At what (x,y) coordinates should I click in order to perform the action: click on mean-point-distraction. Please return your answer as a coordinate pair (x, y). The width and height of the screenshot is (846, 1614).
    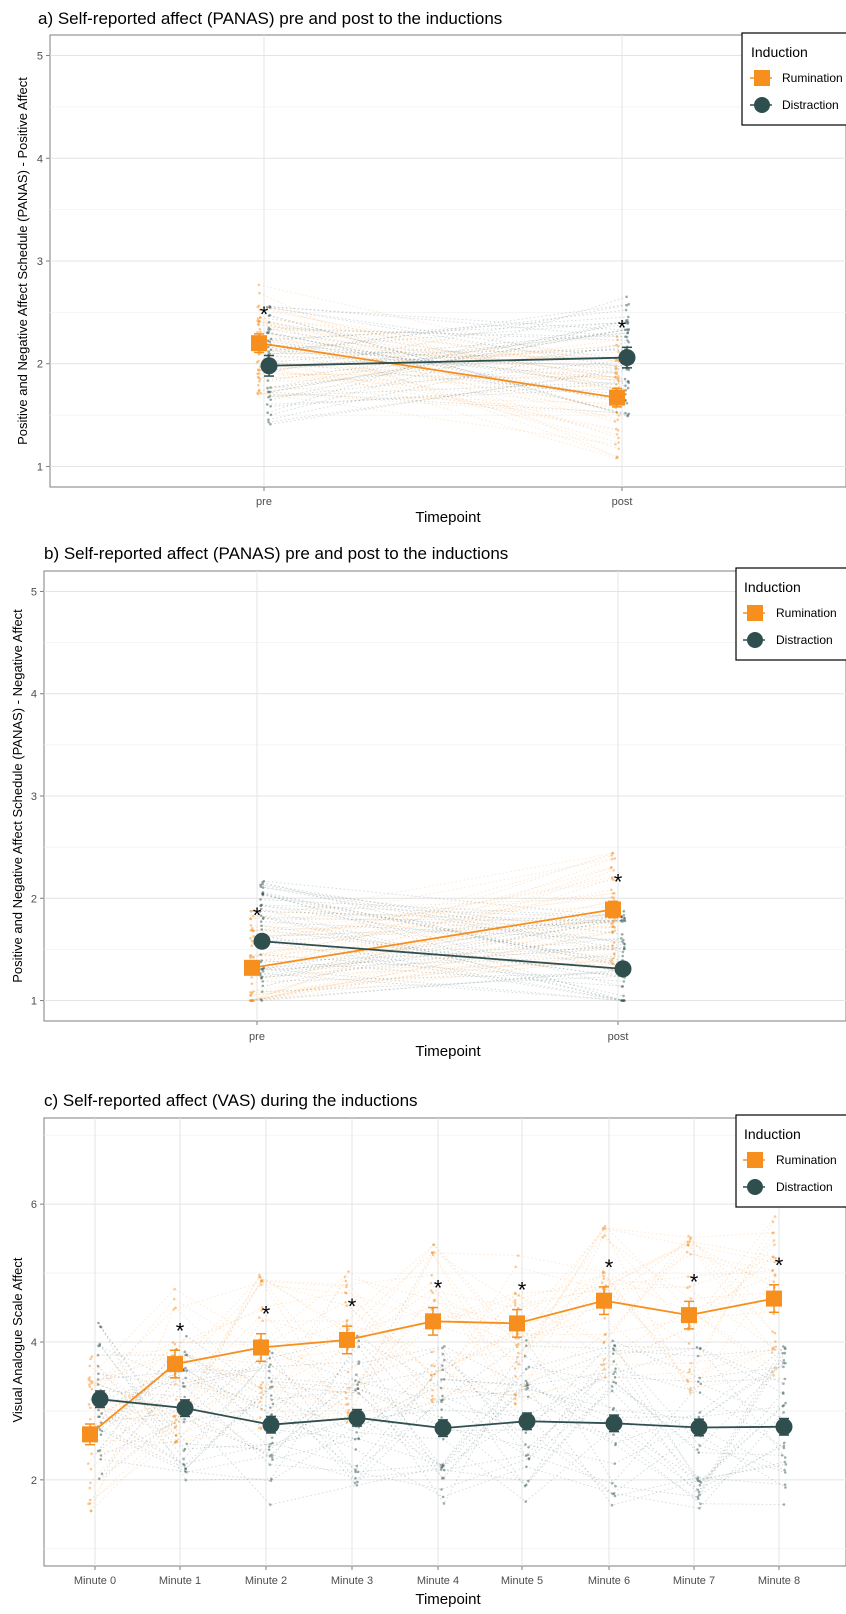
    Looking at the image, I should click on (262, 941).